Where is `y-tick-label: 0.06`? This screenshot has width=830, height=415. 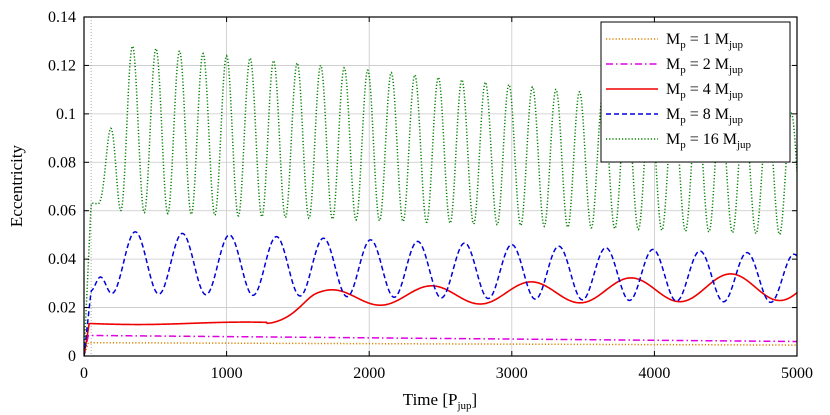 y-tick-label: 0.06 is located at coordinates (62, 211).